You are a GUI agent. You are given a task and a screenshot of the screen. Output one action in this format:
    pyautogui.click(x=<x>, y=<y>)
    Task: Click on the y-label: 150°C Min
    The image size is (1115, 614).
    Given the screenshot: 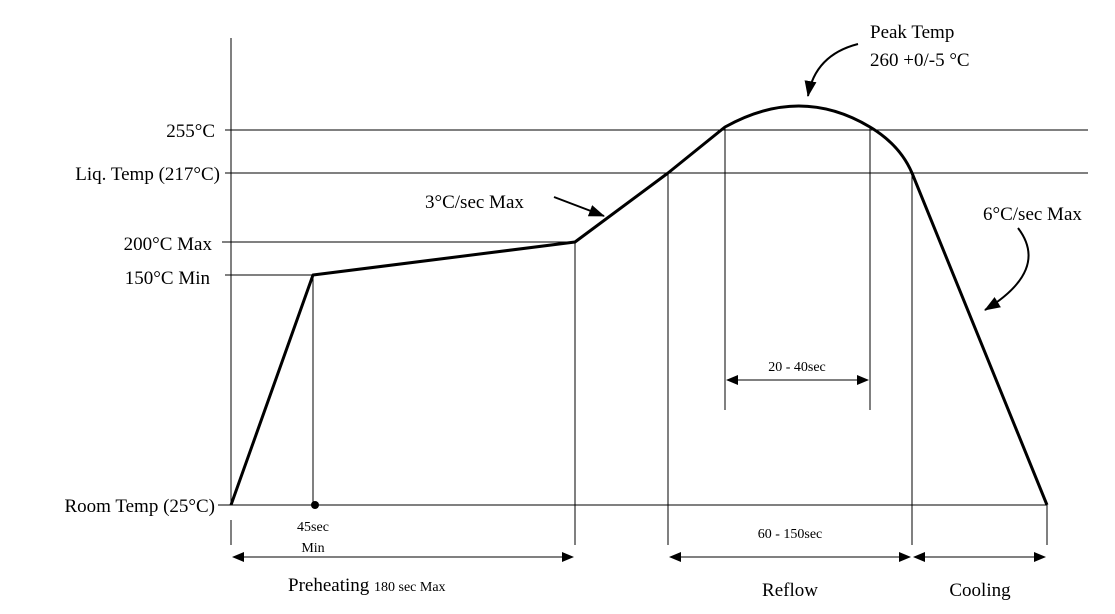 What is the action you would take?
    pyautogui.click(x=168, y=278)
    